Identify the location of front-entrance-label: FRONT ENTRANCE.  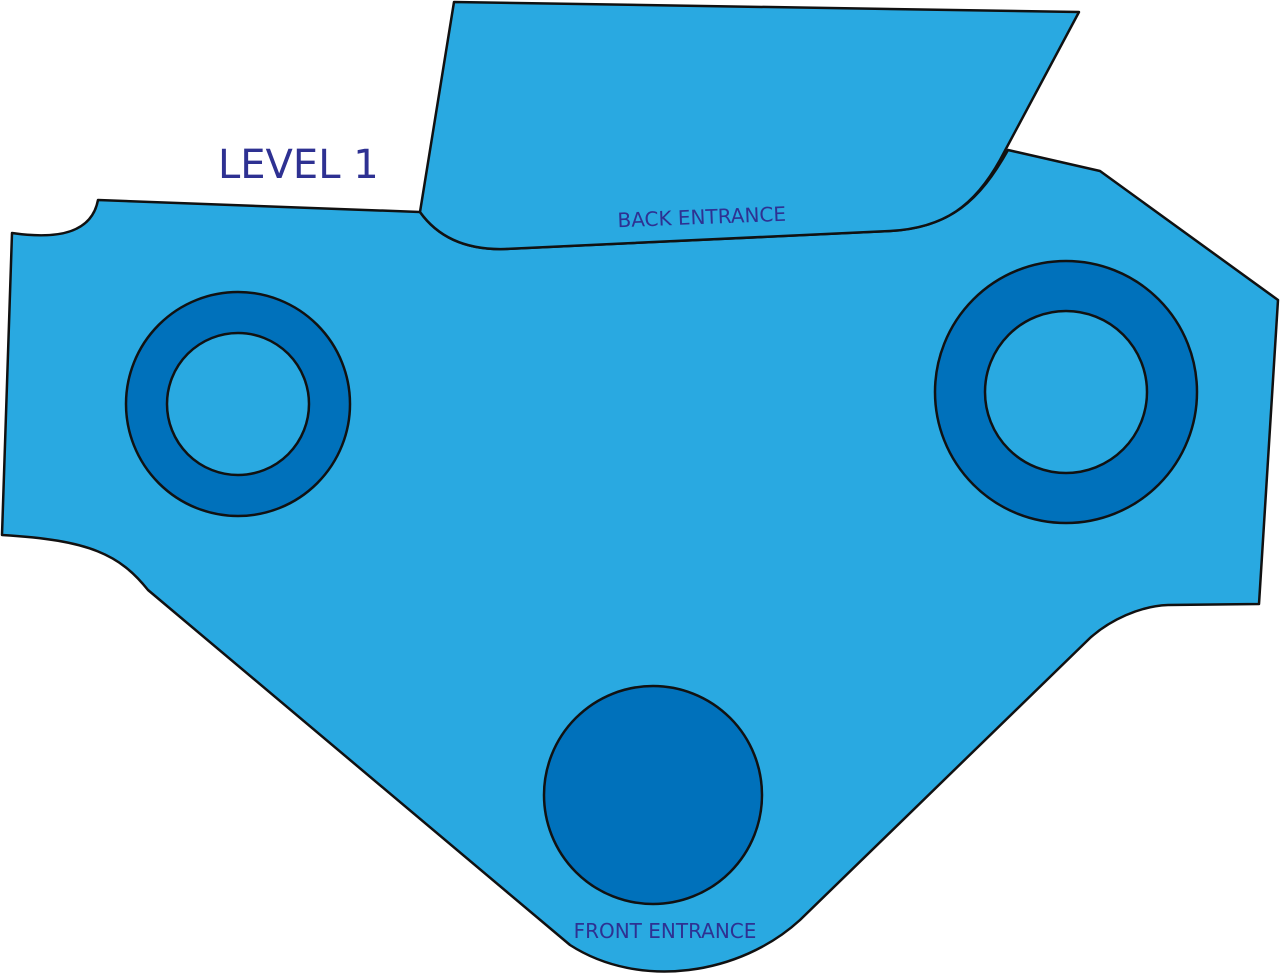
(665, 931).